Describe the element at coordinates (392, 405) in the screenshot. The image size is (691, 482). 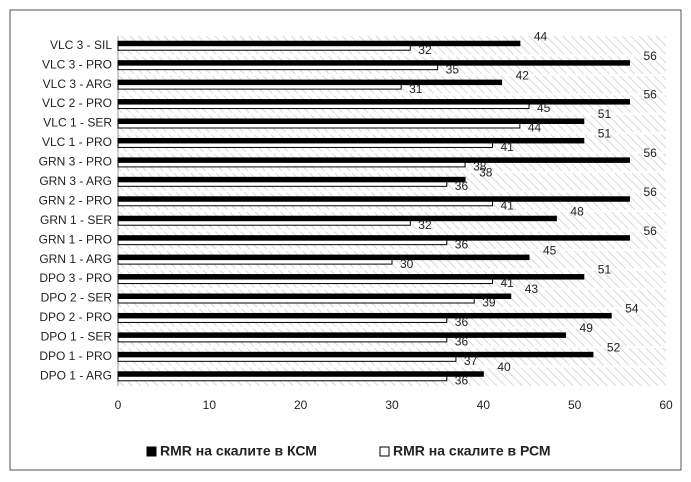
I see `x-tick-label: 30` at that location.